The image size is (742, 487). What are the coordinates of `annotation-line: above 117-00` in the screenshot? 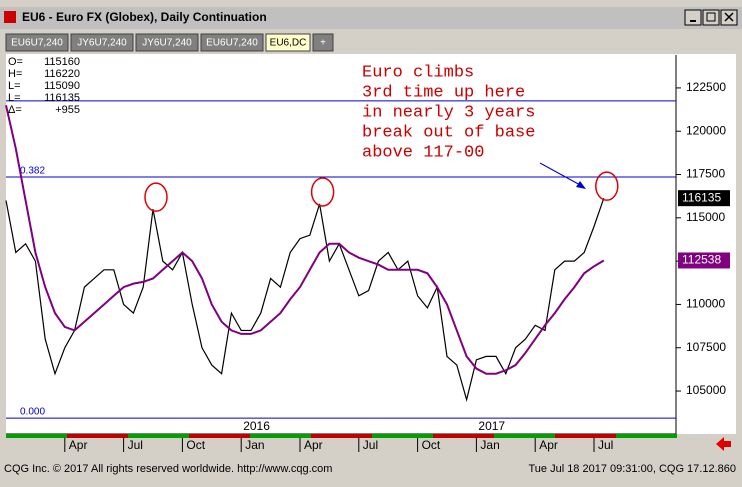 It's located at (423, 152).